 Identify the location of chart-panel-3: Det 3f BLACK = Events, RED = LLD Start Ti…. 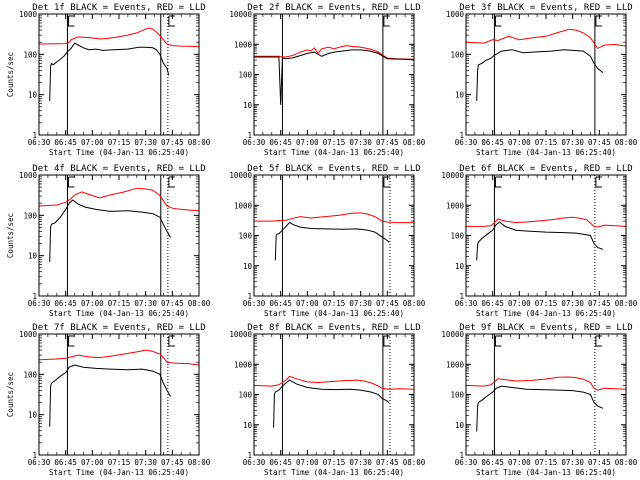
(542, 80).